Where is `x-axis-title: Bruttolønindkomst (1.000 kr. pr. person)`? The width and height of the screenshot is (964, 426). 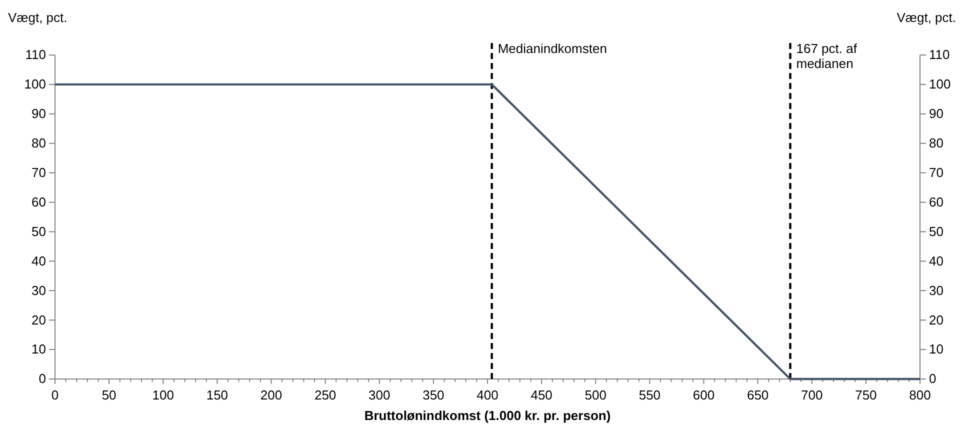
x-axis-title: Bruttolønindkomst (1.000 kr. pr. person) is located at coordinates (487, 415).